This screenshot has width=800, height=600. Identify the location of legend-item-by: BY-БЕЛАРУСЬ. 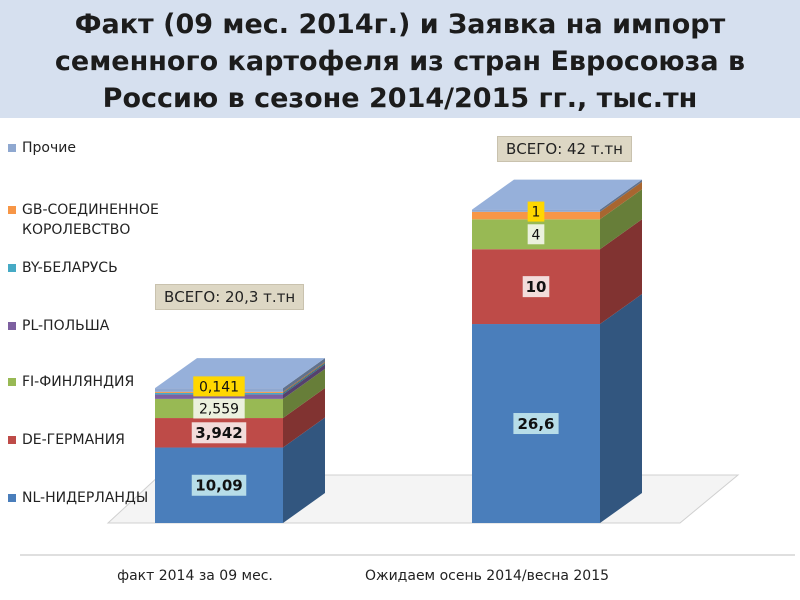
(102, 268).